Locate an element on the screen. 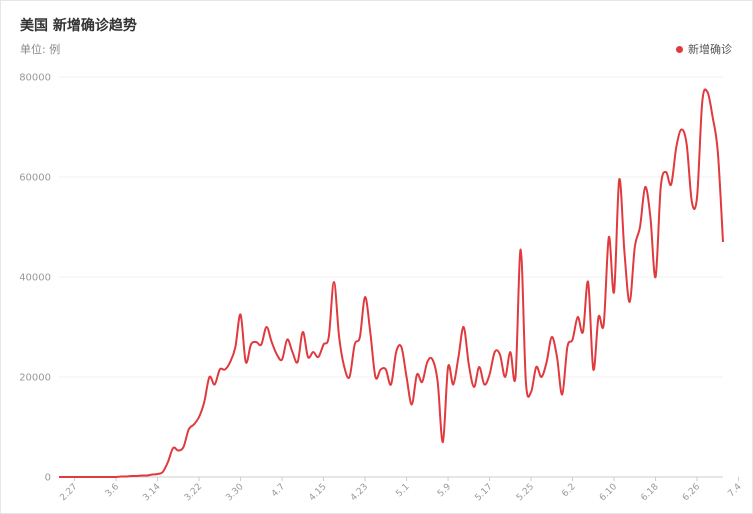 This screenshot has width=753, height=514. y-tick-label: 0 is located at coordinates (48, 478).